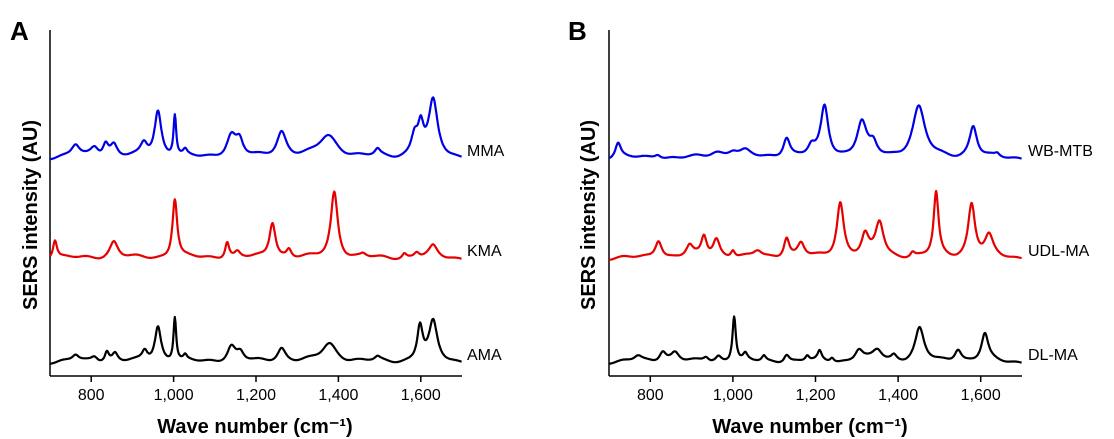  What do you see at coordinates (577, 31) in the screenshot?
I see `panel-b-letter: B` at bounding box center [577, 31].